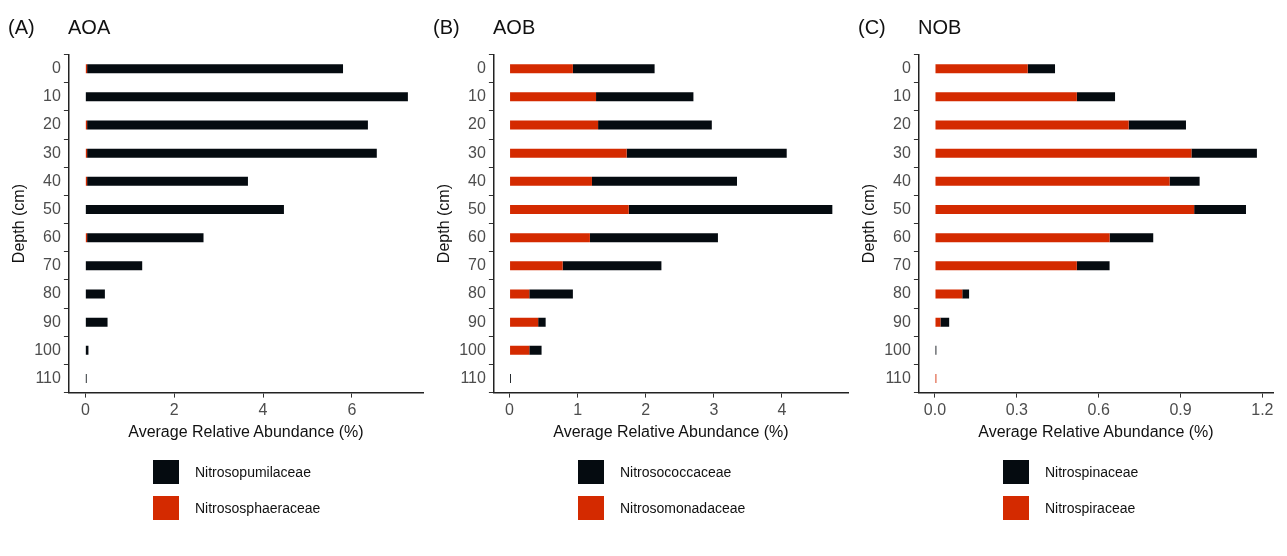 This screenshot has height=556, width=1287. Describe the element at coordinates (1262, 409) in the screenshot. I see `x-tick-label: 1.2` at that location.